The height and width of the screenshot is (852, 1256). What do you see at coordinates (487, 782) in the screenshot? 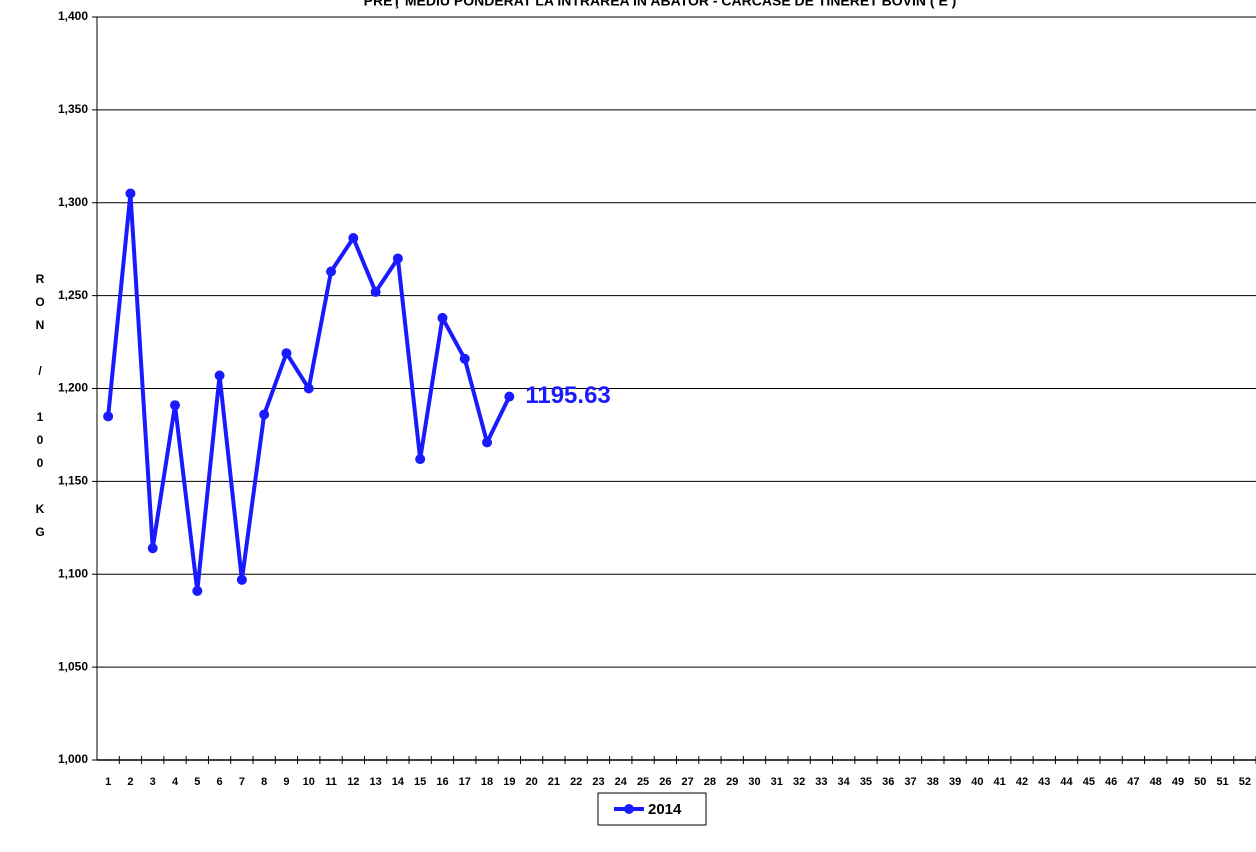
I see `x-tick-label: 18` at bounding box center [487, 782].